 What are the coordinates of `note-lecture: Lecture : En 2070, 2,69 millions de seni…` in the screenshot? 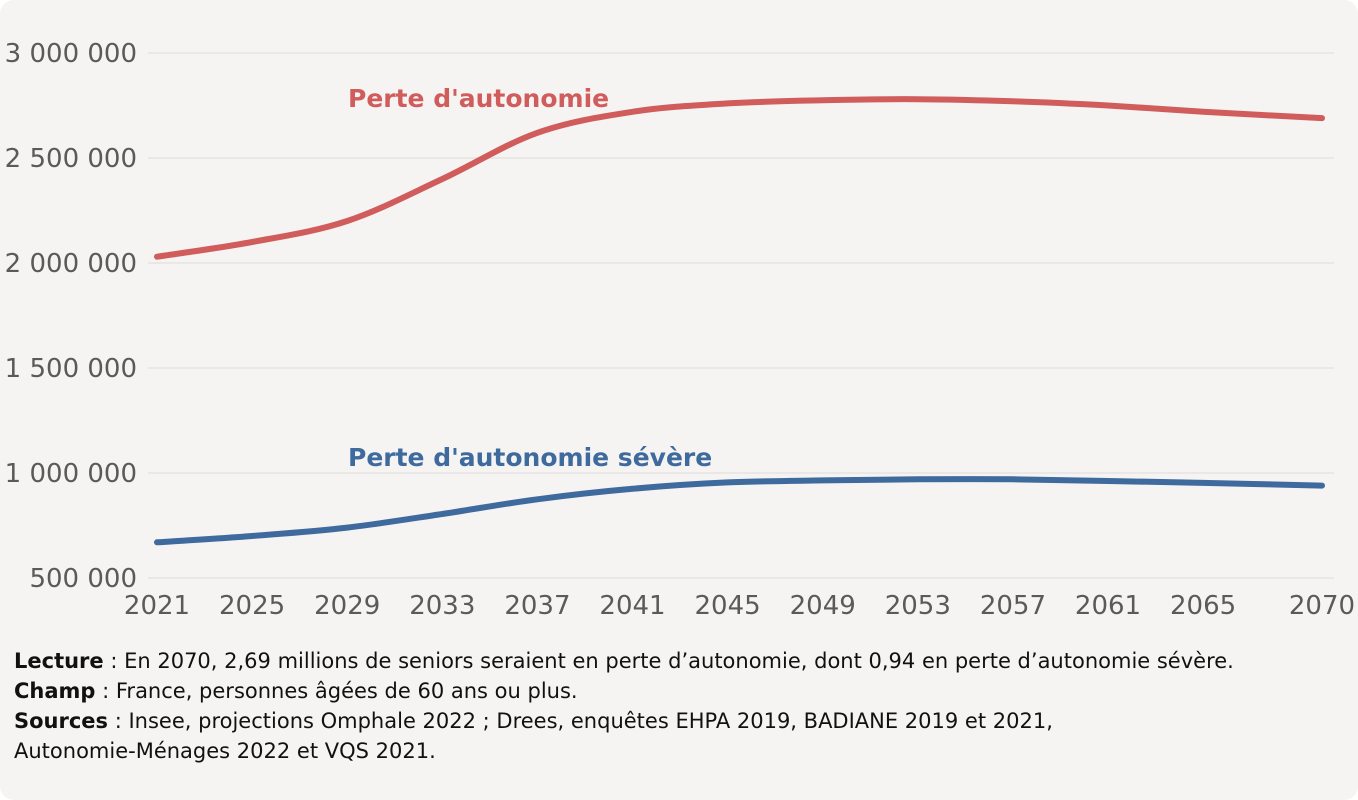 It's located at (679, 661).